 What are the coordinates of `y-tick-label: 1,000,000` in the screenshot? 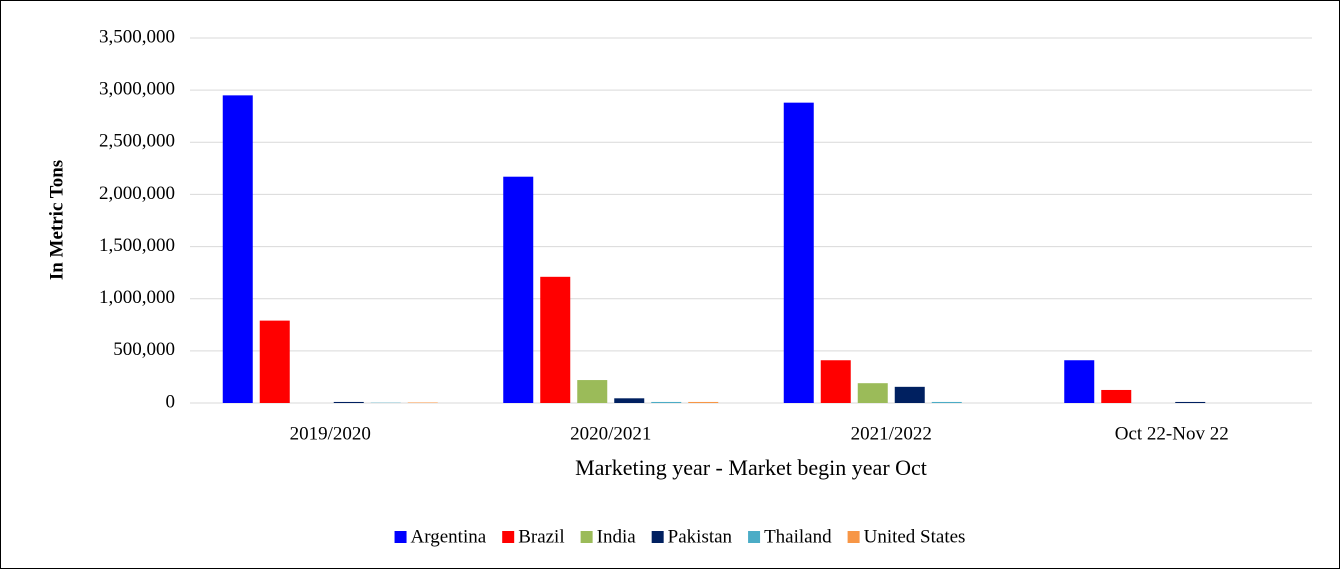 It's located at (137, 297).